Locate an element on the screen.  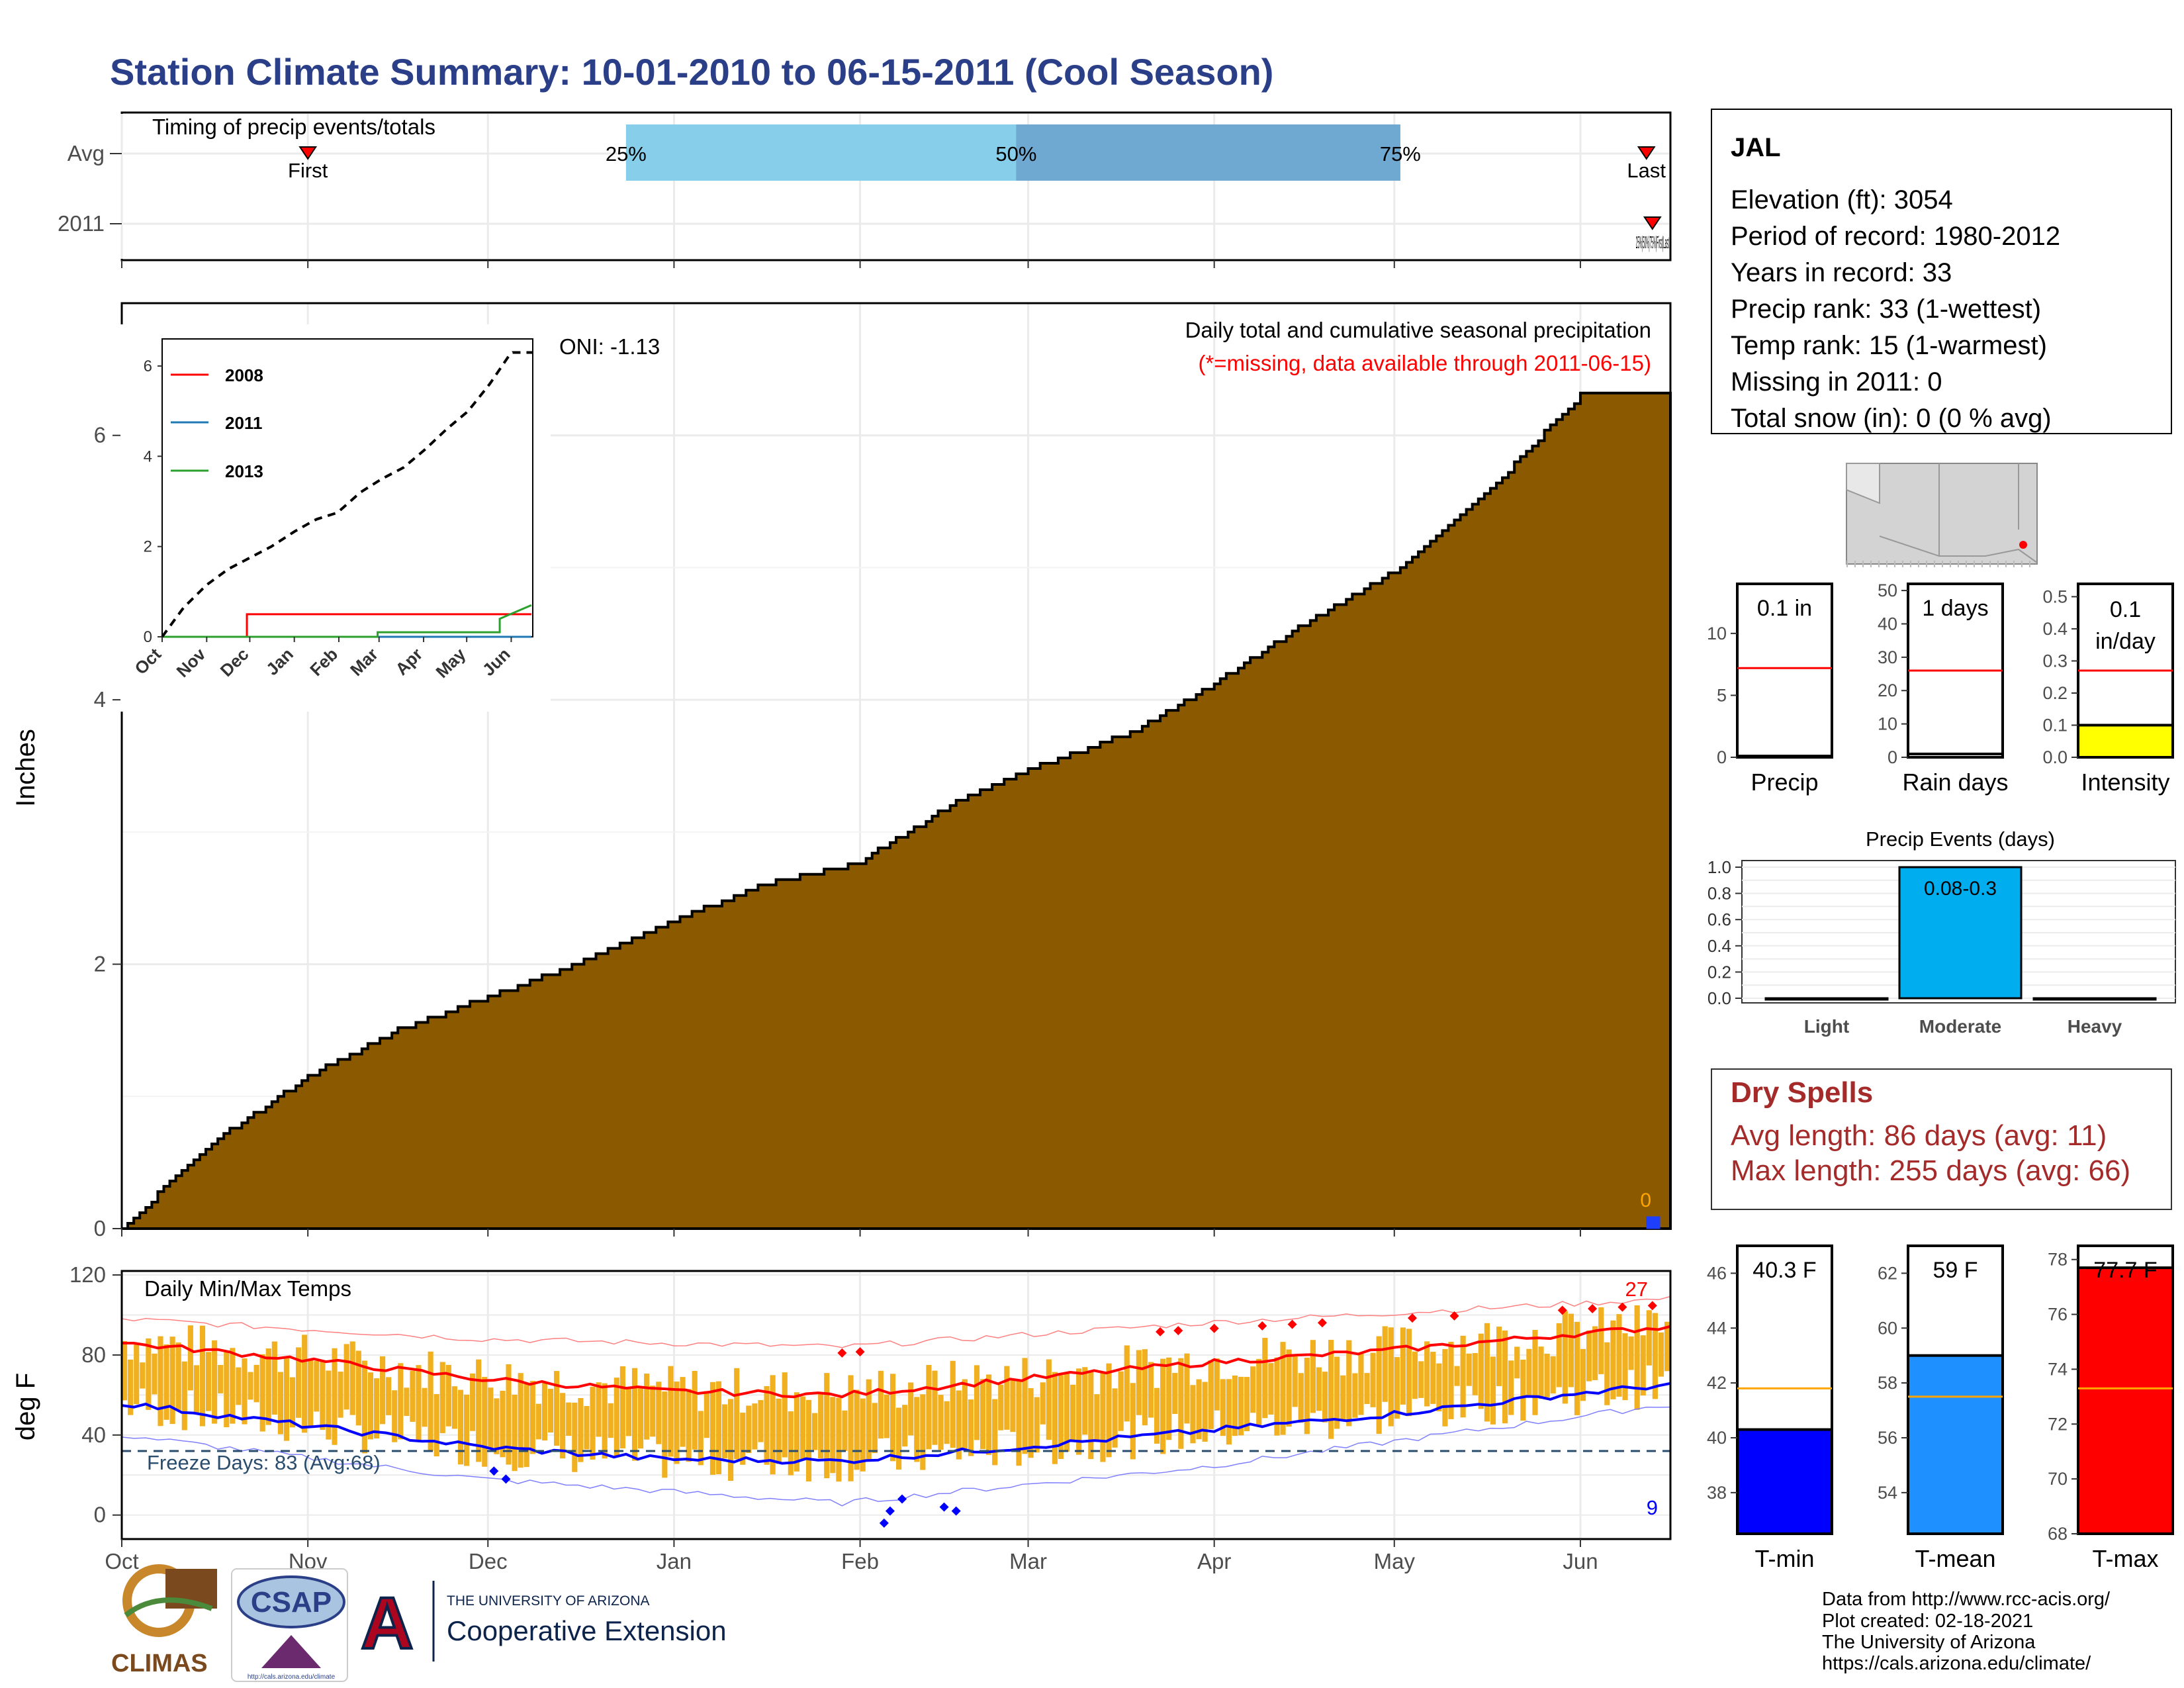
csap-logo: CSAP http://cals.arizona.edu/climate is located at coordinates (289, 1625).